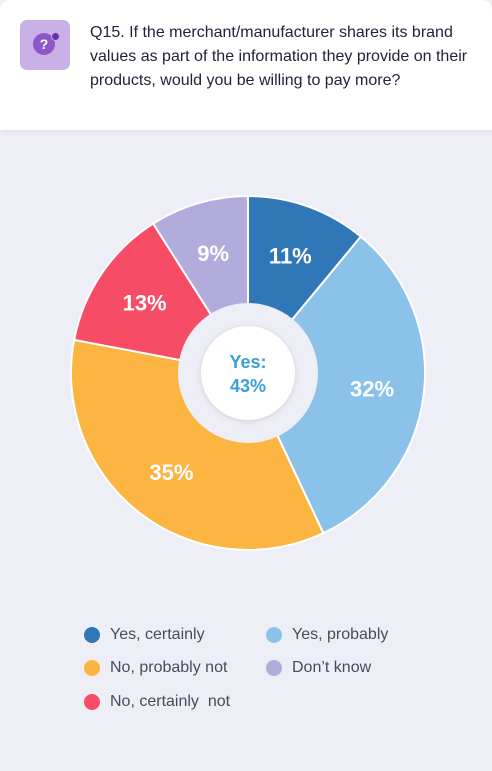  I want to click on slice-no-probably-not, so click(197, 444).